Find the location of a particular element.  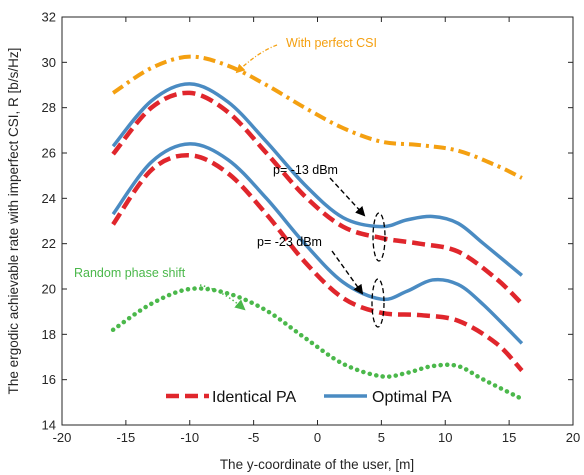

x-tick-label: -20 is located at coordinates (62, 437).